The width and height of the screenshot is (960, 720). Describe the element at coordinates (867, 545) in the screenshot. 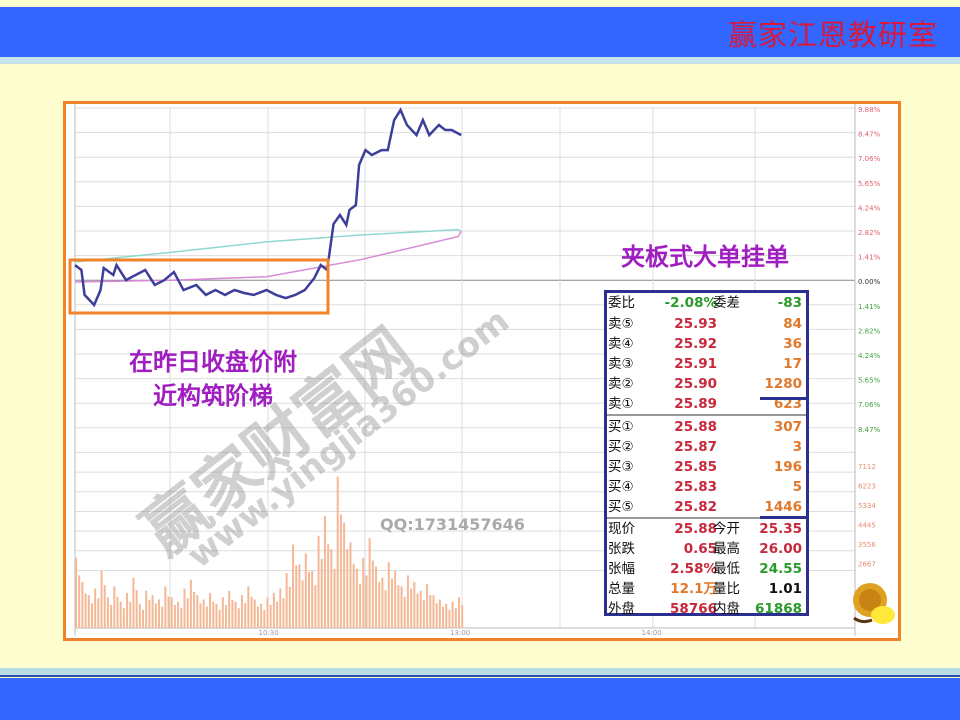

I see `volume-tick-label: 3556` at that location.